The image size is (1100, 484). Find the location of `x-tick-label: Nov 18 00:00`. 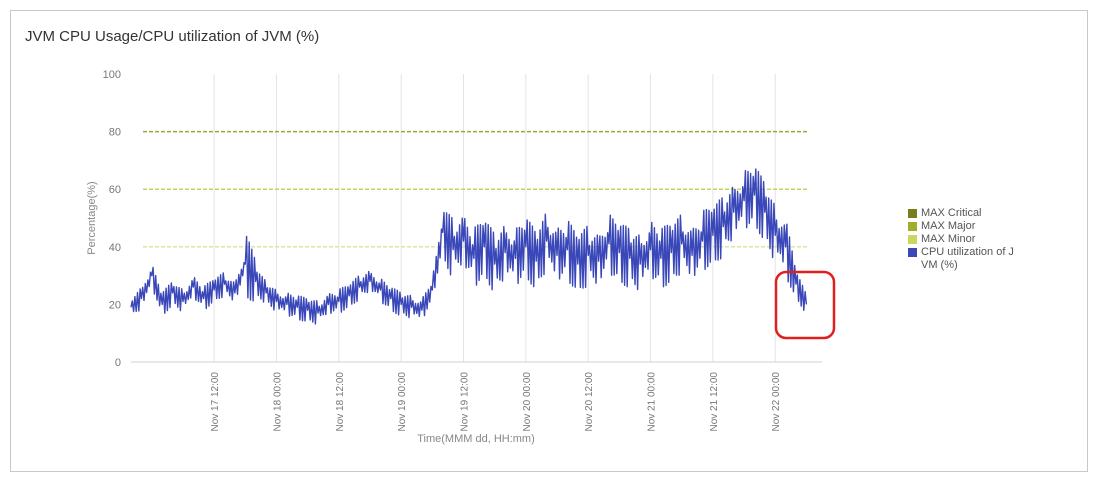

x-tick-label: Nov 18 00:00 is located at coordinates (277, 402).